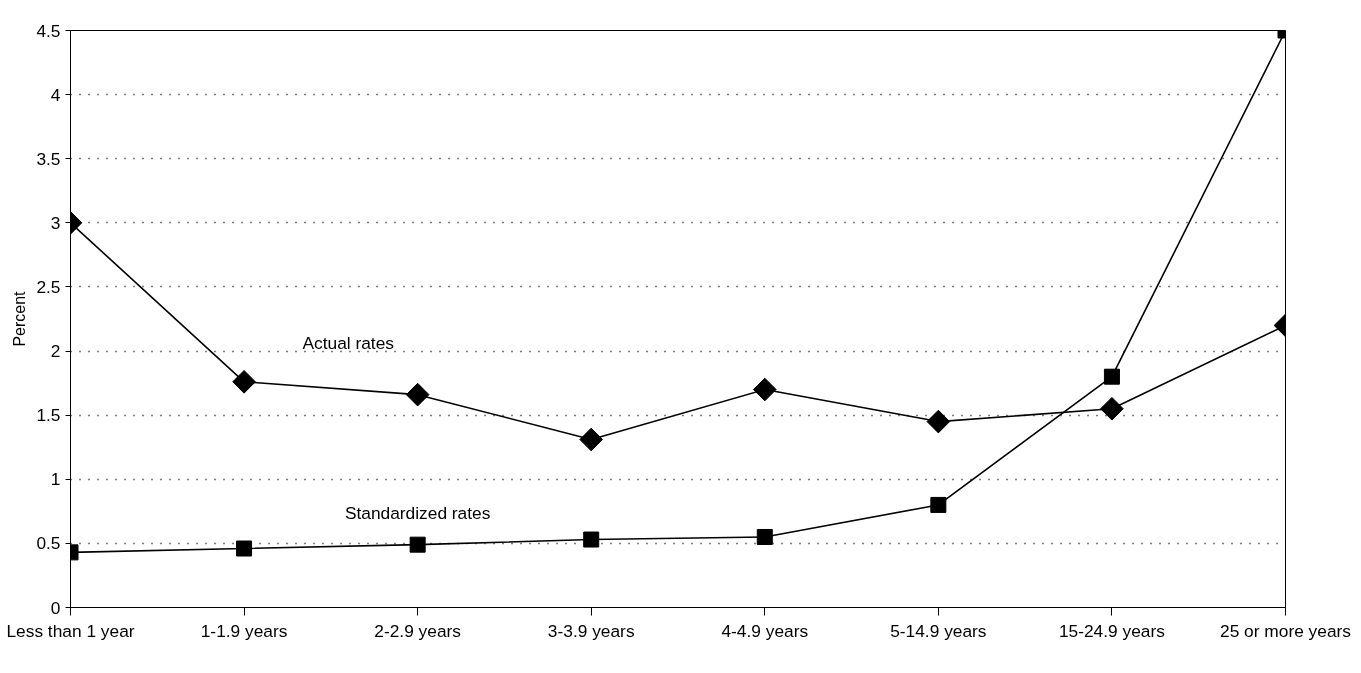  What do you see at coordinates (765, 630) in the screenshot?
I see `x-tick-label: 4-4.9 years` at bounding box center [765, 630].